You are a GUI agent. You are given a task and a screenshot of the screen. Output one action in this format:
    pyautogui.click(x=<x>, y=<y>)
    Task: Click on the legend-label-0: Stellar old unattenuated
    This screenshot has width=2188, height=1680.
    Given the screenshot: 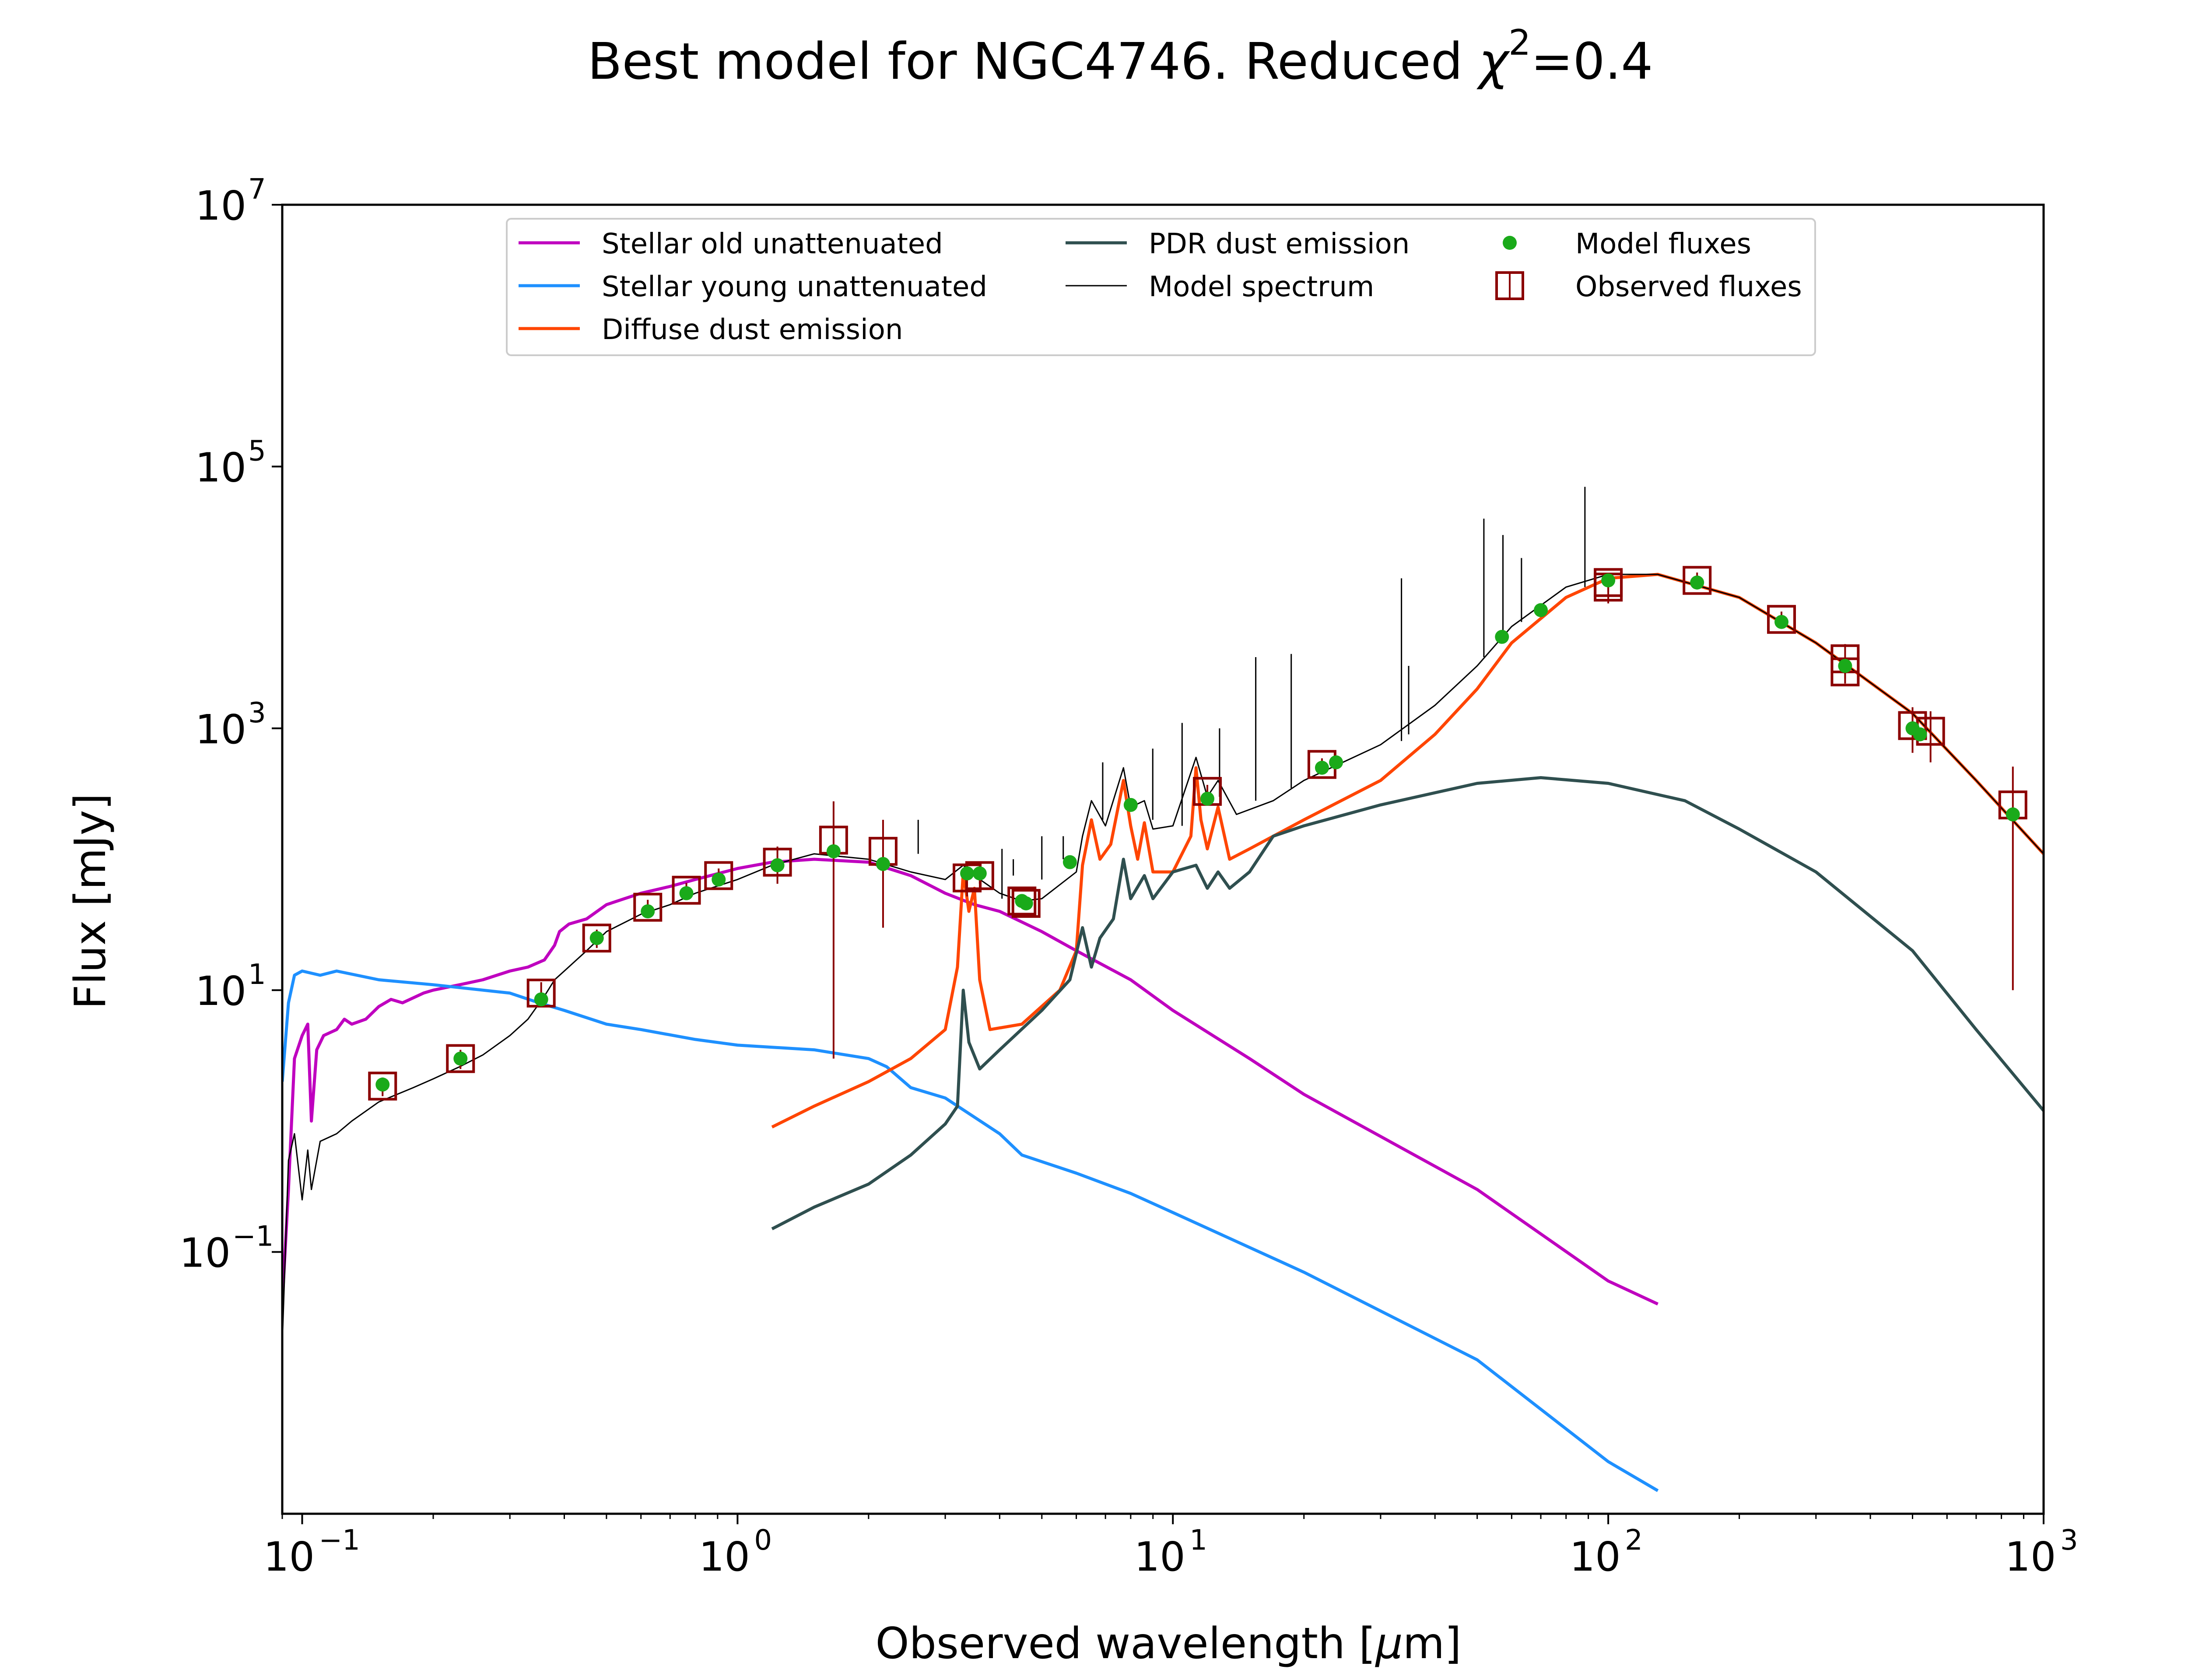 What is the action you would take?
    pyautogui.click(x=772, y=244)
    